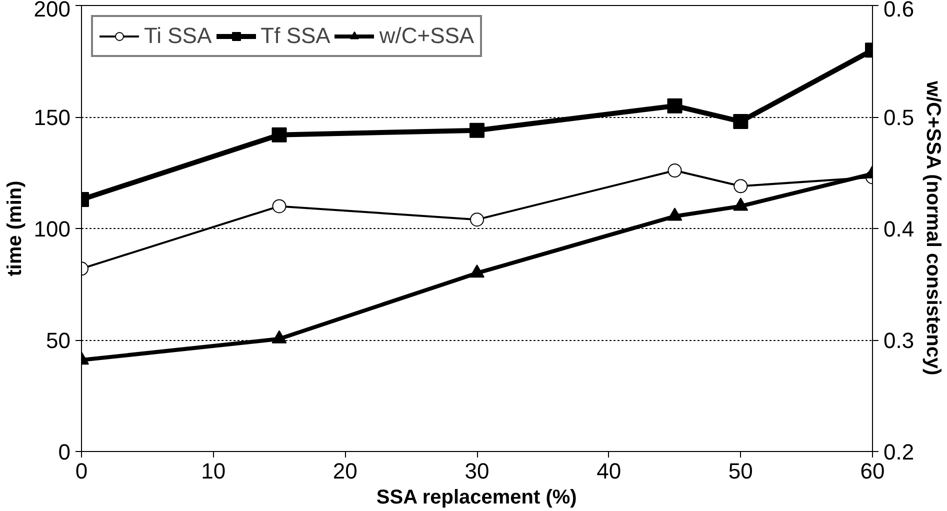 This screenshot has width=947, height=511. What do you see at coordinates (477, 471) in the screenshot?
I see `x-tick-label: 30` at bounding box center [477, 471].